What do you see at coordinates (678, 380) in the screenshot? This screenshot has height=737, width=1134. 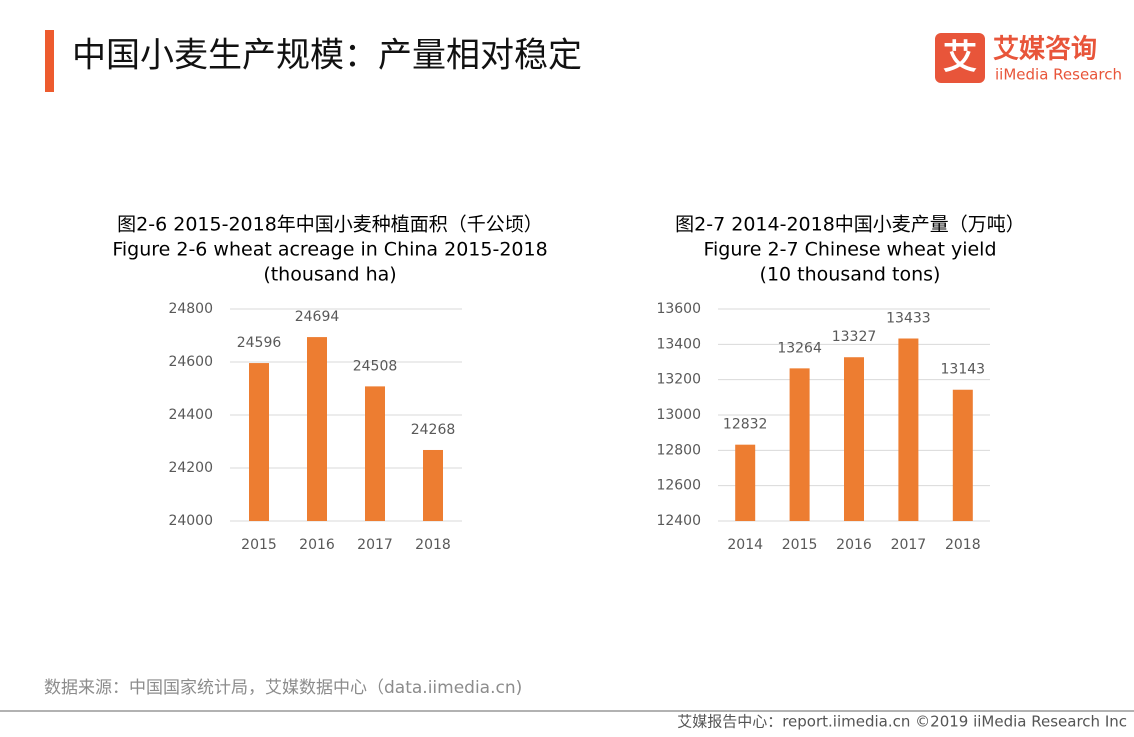 I see `y-tick-label: 13200` at bounding box center [678, 380].